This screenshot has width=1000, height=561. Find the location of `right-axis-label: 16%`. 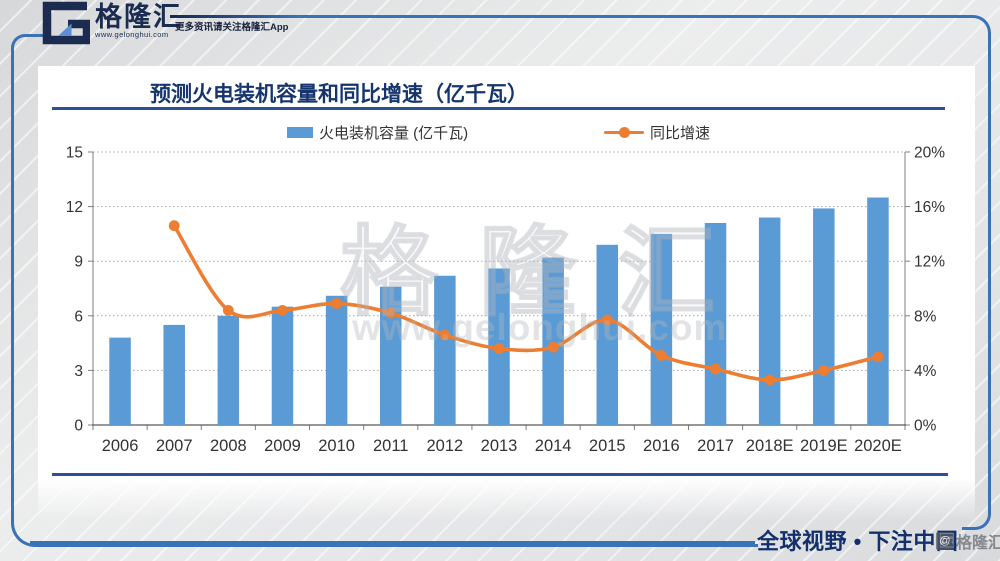

right-axis-label: 16% is located at coordinates (929, 207).